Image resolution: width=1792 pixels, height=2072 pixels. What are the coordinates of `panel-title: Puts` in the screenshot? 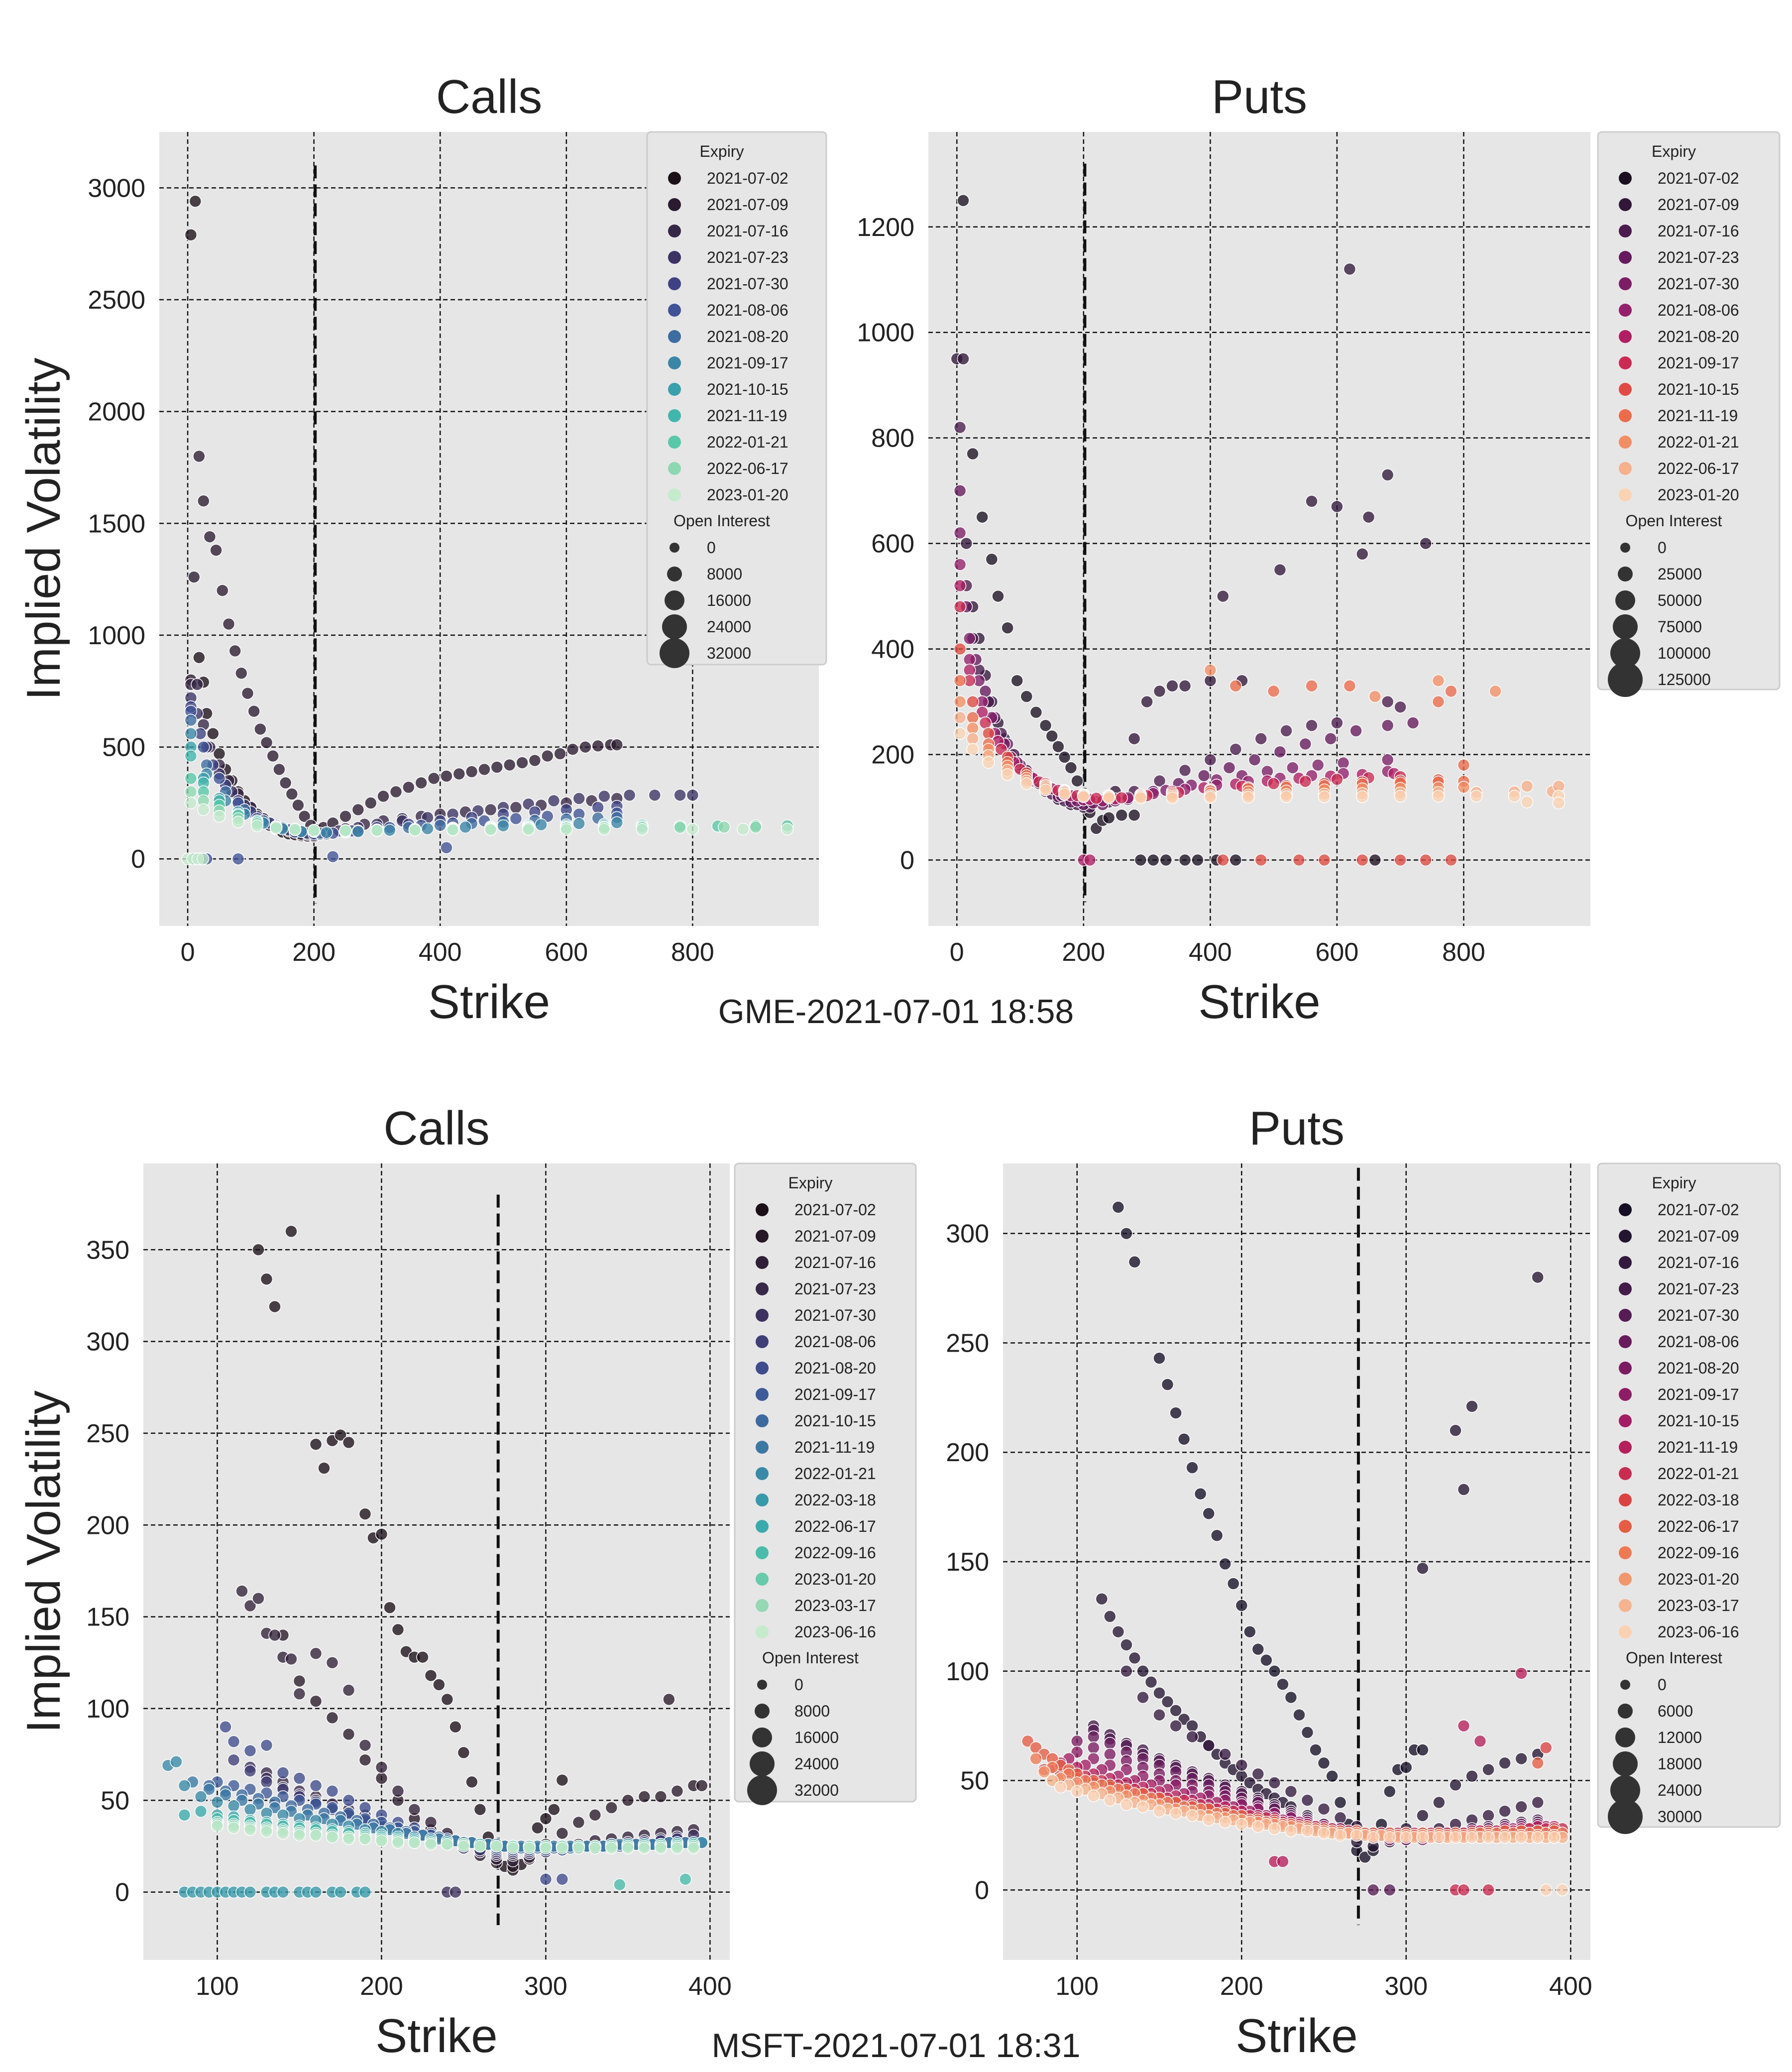 It's located at (1259, 96).